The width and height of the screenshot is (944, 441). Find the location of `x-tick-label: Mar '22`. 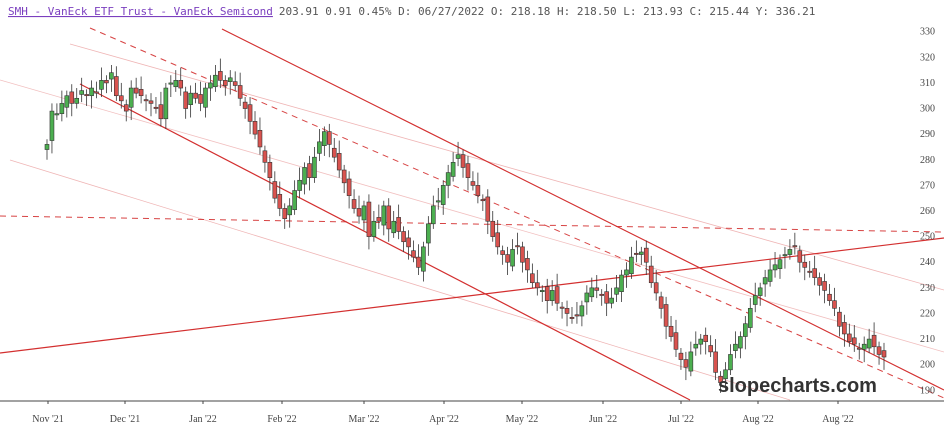

x-tick-label: Mar '22 is located at coordinates (364, 419).